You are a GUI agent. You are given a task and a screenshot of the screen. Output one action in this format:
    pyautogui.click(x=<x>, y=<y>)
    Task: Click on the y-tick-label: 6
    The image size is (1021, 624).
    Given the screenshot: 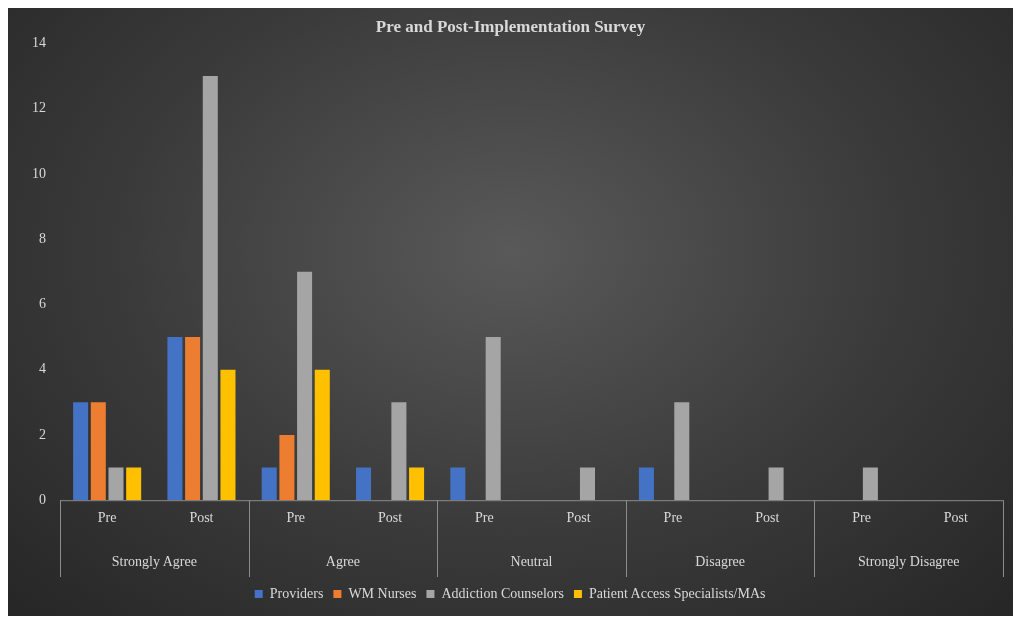 What is the action you would take?
    pyautogui.click(x=42, y=304)
    